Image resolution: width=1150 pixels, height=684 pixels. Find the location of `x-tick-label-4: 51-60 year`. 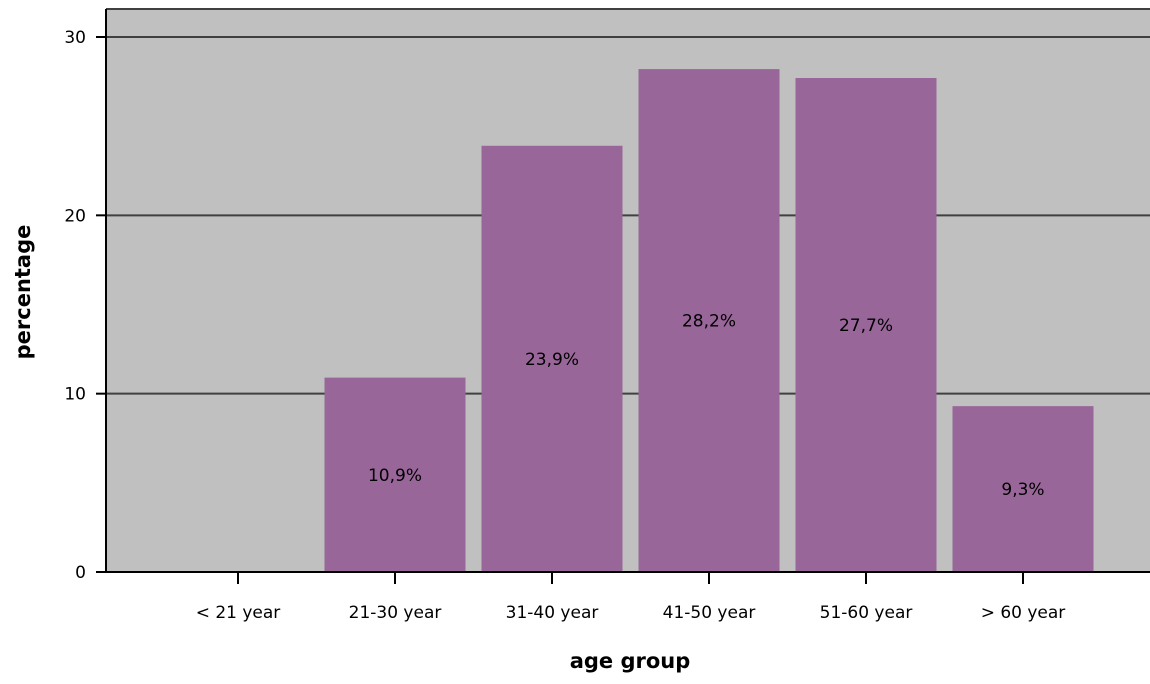

x-tick-label-4: 51-60 year is located at coordinates (866, 613).